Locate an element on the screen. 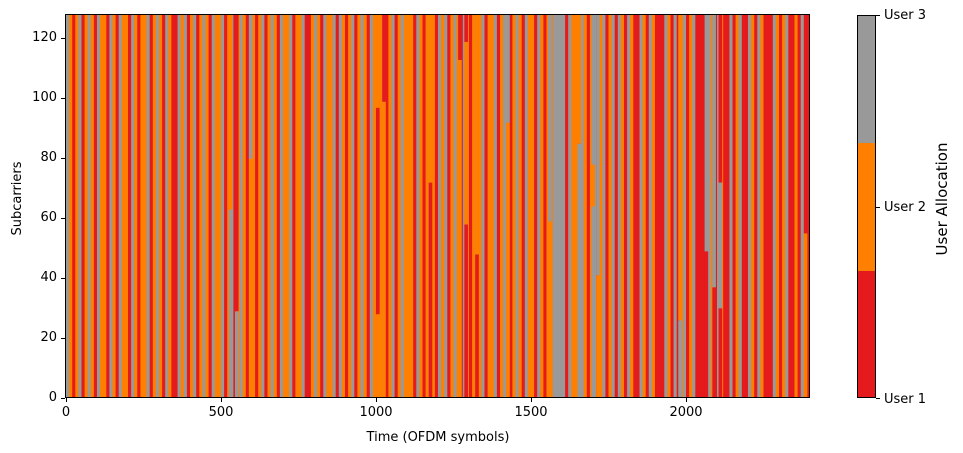  y-axis-label-text: Subcarriers is located at coordinates (17, 198).